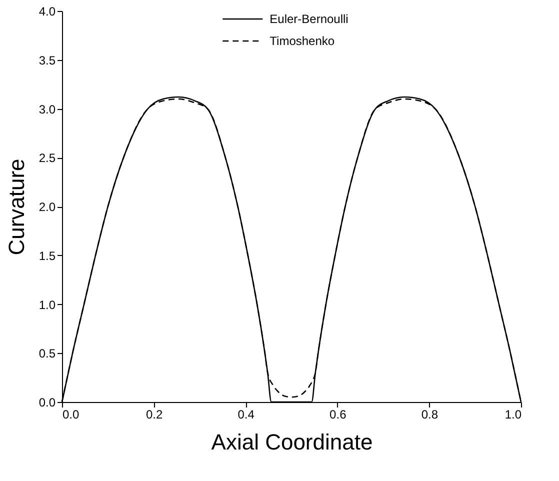 The image size is (559, 481). Describe the element at coordinates (47, 158) in the screenshot. I see `y-tick-label: 2.5` at that location.